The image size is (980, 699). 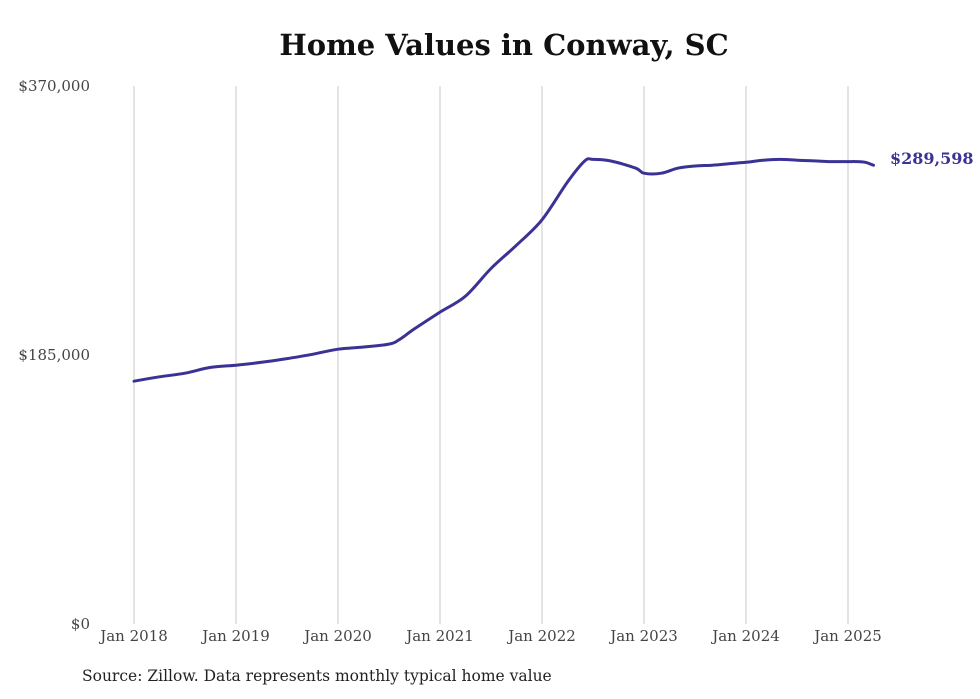 What do you see at coordinates (504, 45) in the screenshot?
I see `chart-title: Home Values in Conway, SC` at bounding box center [504, 45].